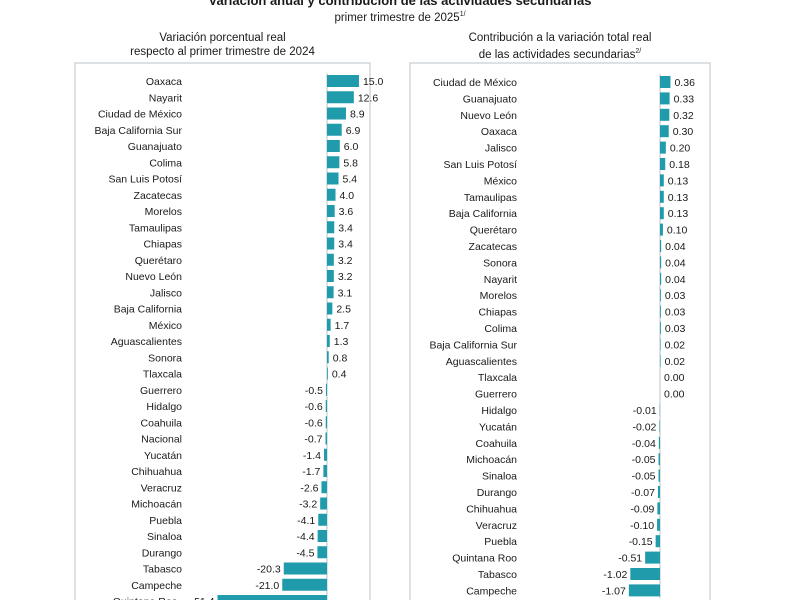 The image size is (800, 600). Describe the element at coordinates (490, 99) in the screenshot. I see `panel2-category-label: Guanajuato` at that location.